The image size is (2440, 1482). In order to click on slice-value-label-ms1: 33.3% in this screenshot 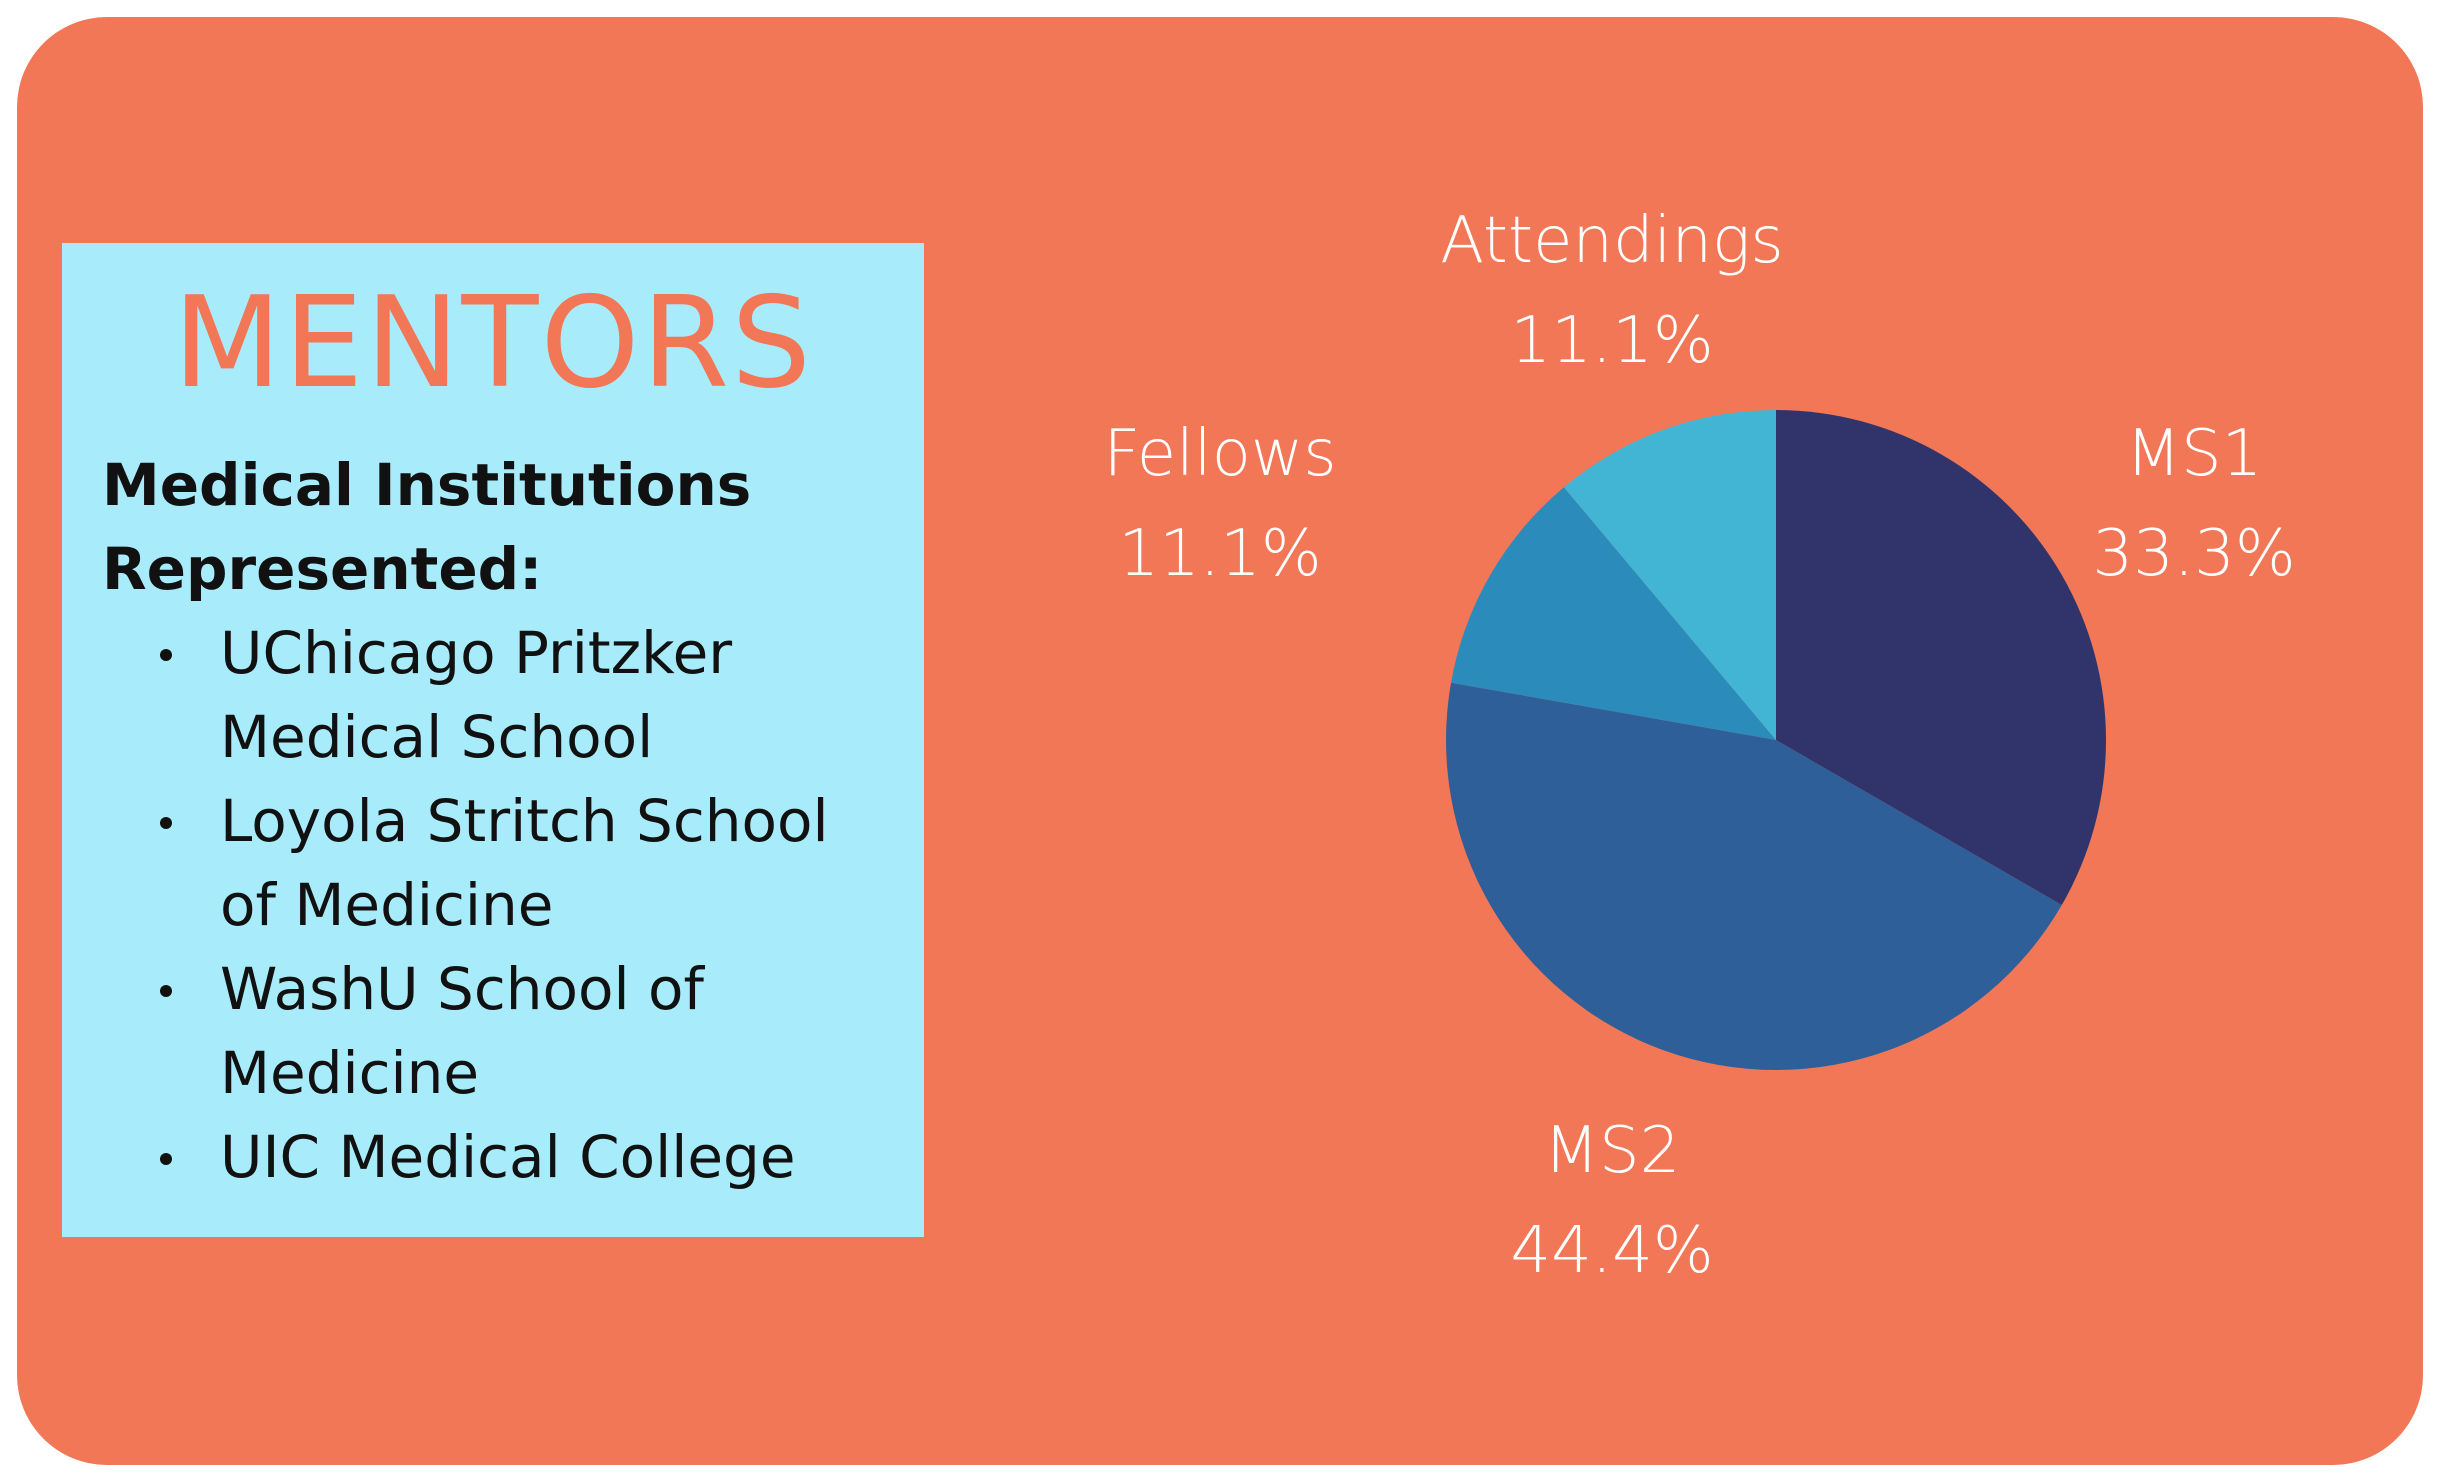, I will do `click(2193, 554)`.